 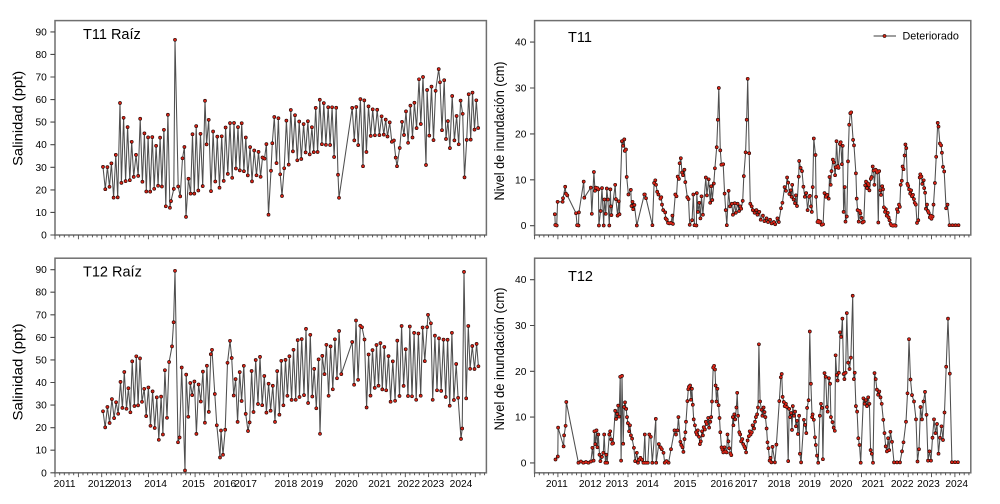 What do you see at coordinates (931, 37) in the screenshot?
I see `svg-text: Deteriorado` at bounding box center [931, 37].